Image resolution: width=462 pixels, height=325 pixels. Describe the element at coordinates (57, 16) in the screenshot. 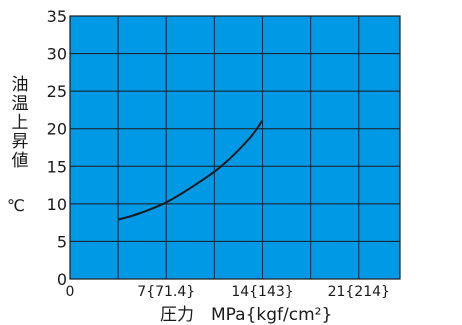

I see `y-tick-label: 35` at that location.